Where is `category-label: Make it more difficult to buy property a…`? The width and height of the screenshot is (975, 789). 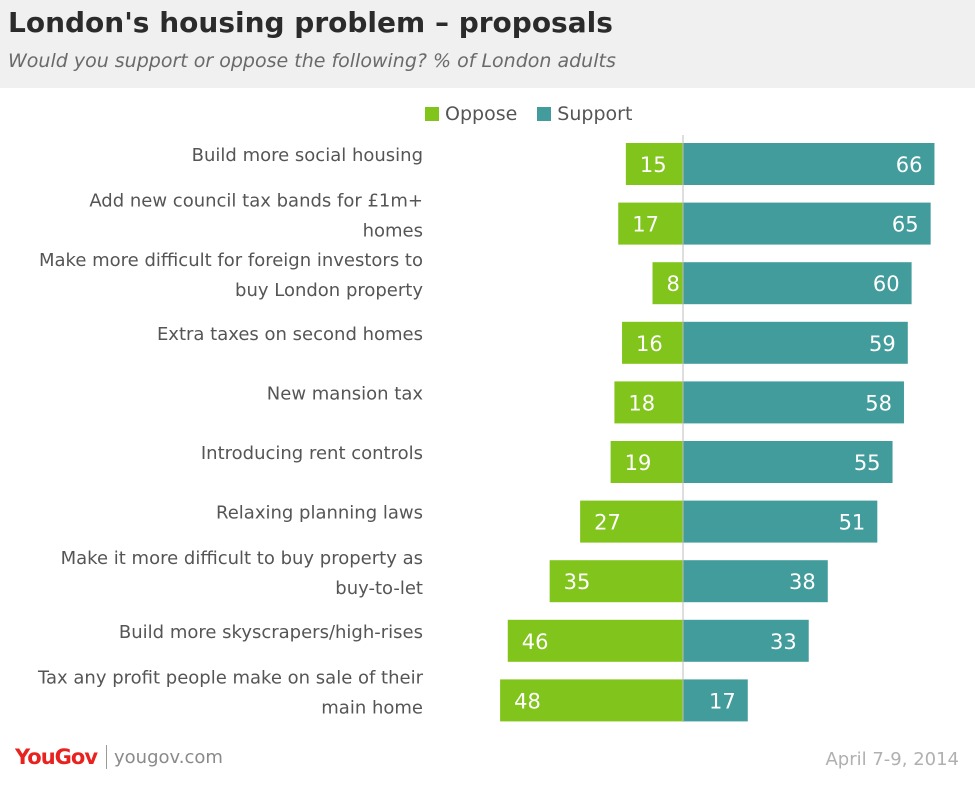 category-label: Make it more difficult to buy property a… is located at coordinates (242, 558).